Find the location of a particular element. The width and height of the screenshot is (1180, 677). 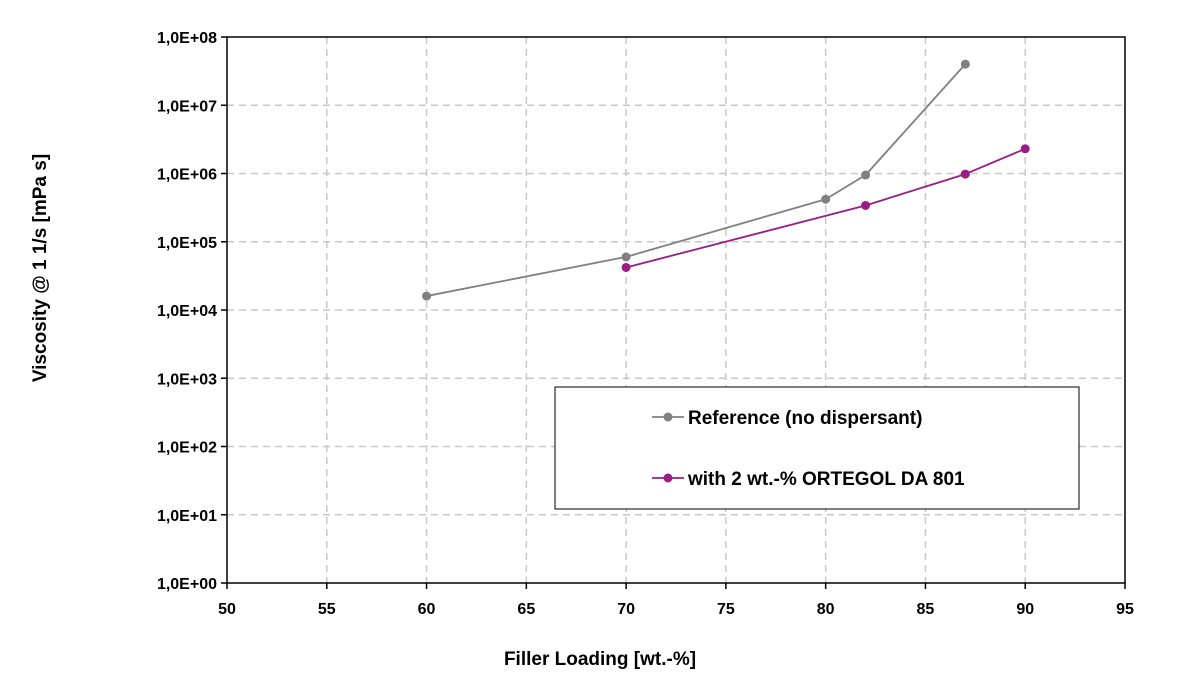

x-tick-label: 70 is located at coordinates (626, 609).